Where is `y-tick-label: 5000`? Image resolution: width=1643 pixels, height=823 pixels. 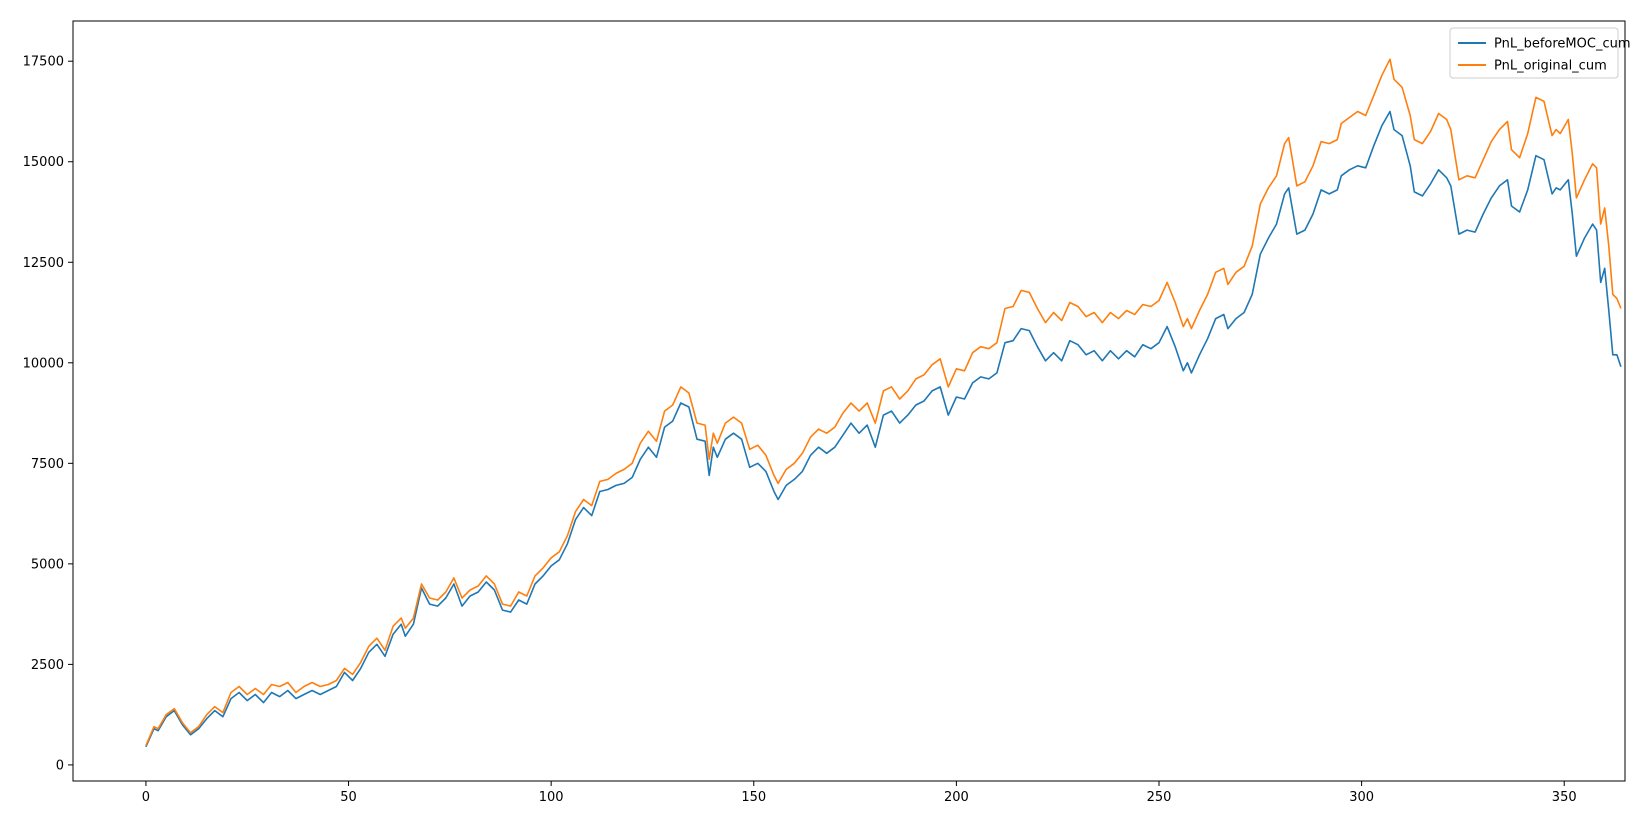
y-tick-label: 5000 is located at coordinates (47, 564).